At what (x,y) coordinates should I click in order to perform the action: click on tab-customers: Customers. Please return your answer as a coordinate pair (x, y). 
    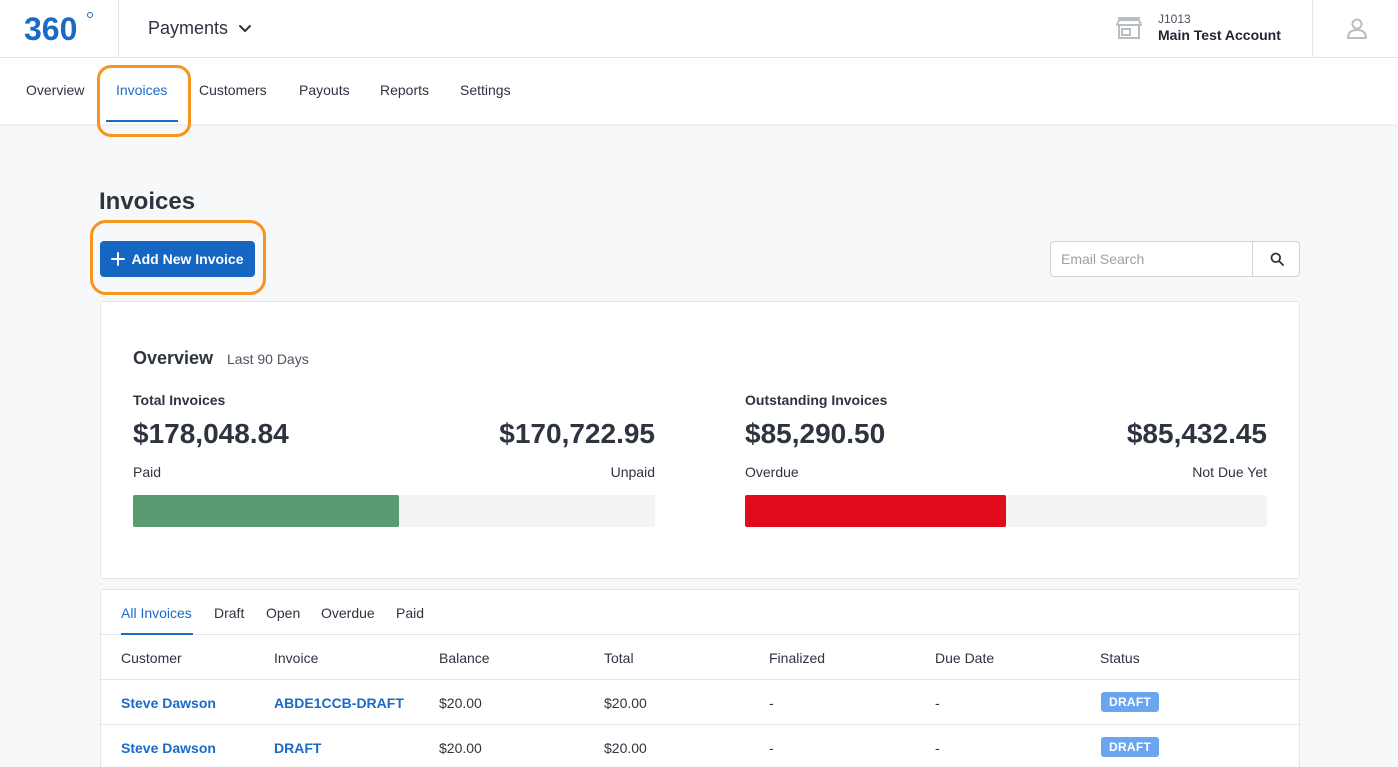
    Looking at the image, I should click on (233, 90).